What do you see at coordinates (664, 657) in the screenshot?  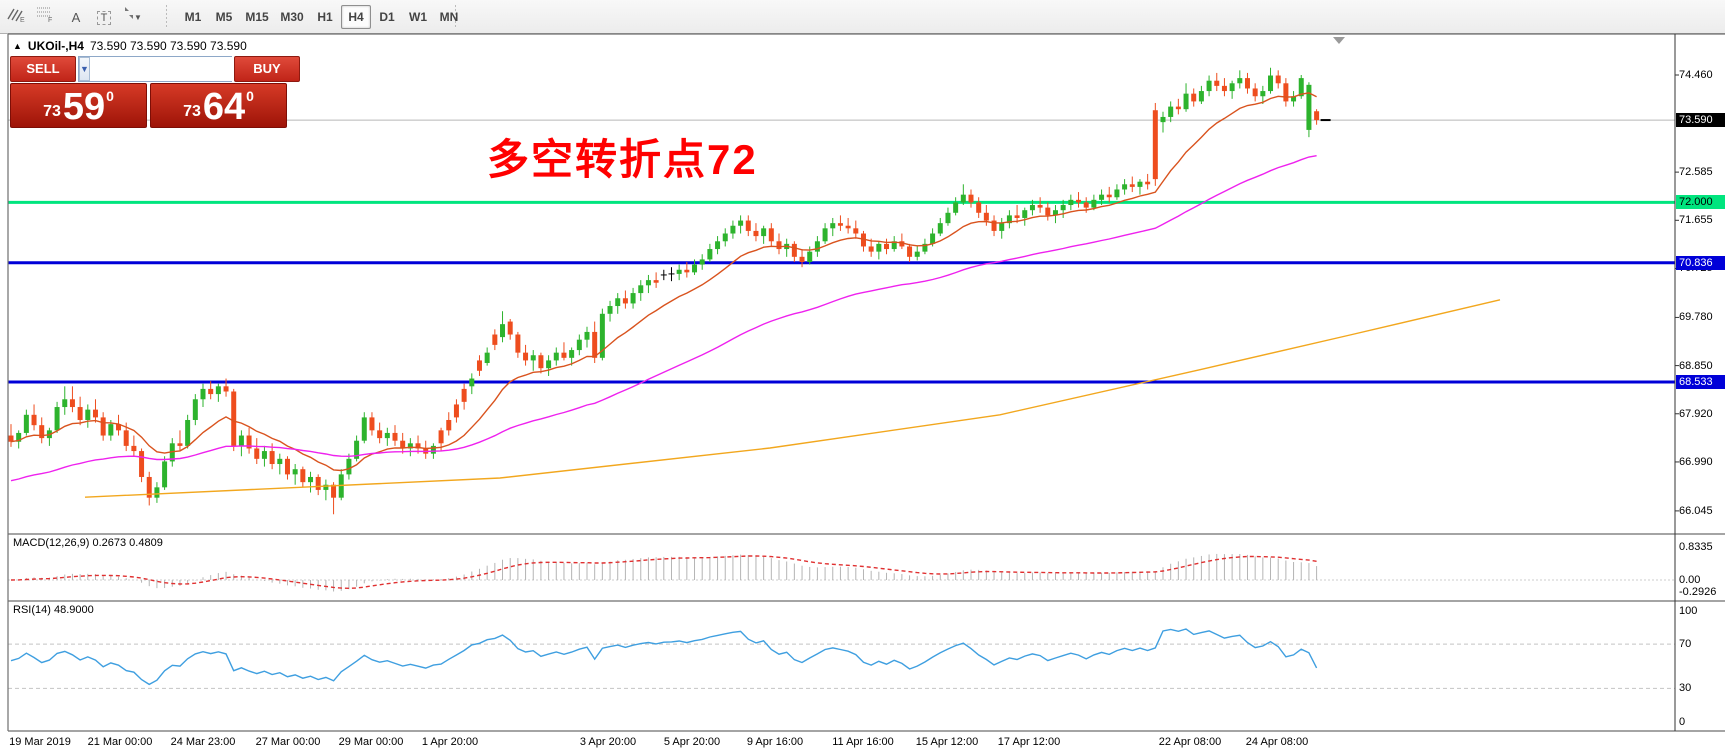 I see `rsi-line` at bounding box center [664, 657].